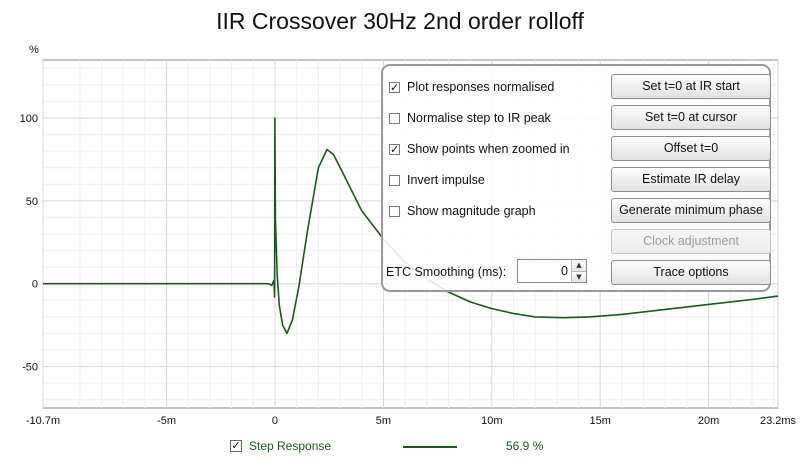 The height and width of the screenshot is (461, 800). What do you see at coordinates (691, 241) in the screenshot?
I see `clock-adjustment-button: Clock adjustment` at bounding box center [691, 241].